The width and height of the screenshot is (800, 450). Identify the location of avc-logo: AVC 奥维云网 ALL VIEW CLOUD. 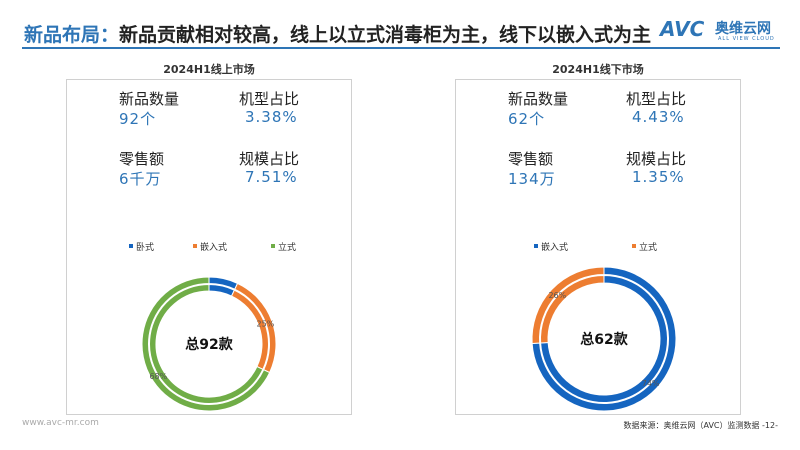
(720, 31).